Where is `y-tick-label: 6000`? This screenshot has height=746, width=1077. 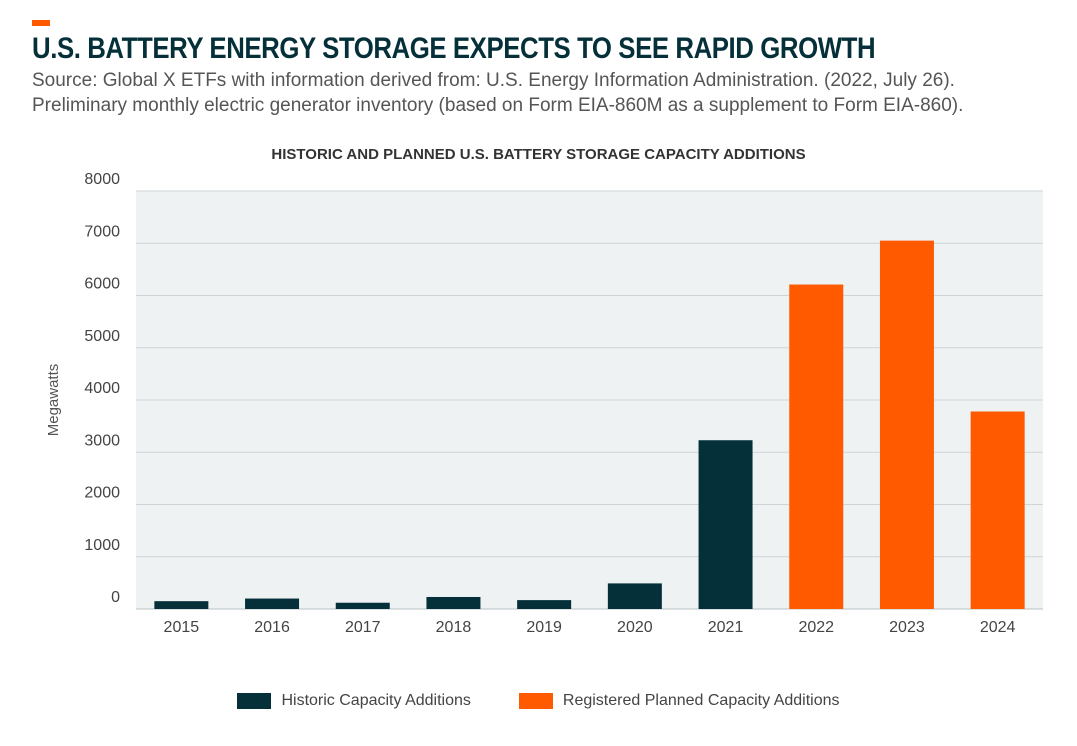 y-tick-label: 6000 is located at coordinates (102, 284).